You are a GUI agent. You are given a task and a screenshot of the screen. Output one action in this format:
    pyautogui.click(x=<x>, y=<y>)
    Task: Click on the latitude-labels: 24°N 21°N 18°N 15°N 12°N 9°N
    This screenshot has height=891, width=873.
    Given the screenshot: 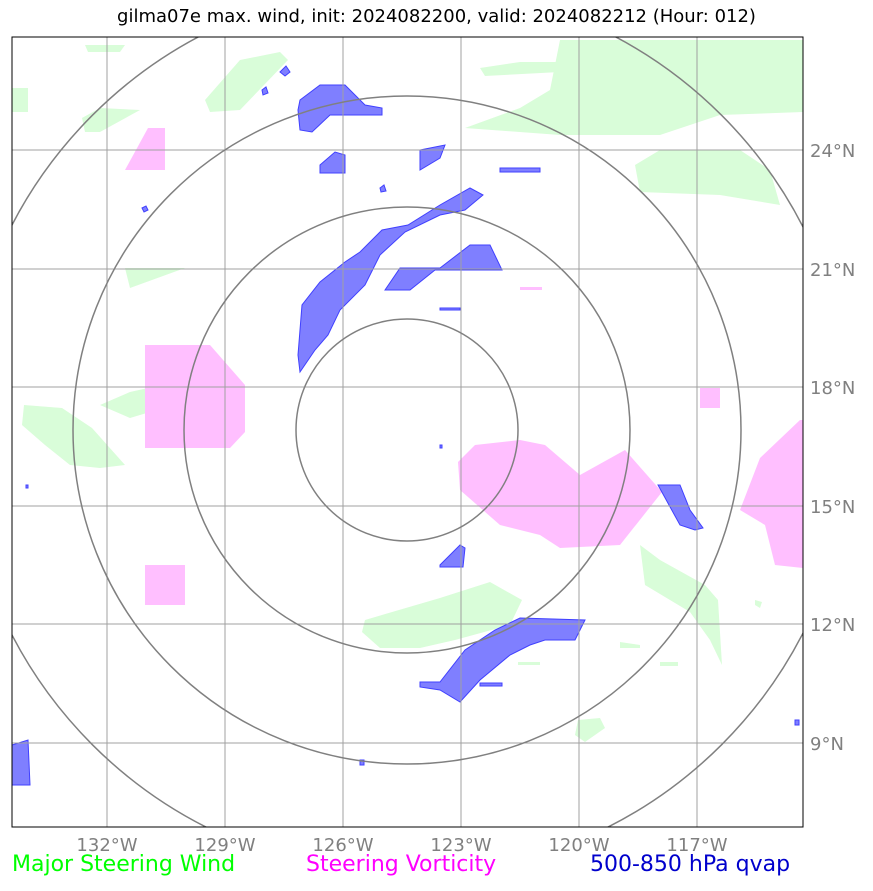 What is the action you would take?
    pyautogui.click(x=832, y=448)
    